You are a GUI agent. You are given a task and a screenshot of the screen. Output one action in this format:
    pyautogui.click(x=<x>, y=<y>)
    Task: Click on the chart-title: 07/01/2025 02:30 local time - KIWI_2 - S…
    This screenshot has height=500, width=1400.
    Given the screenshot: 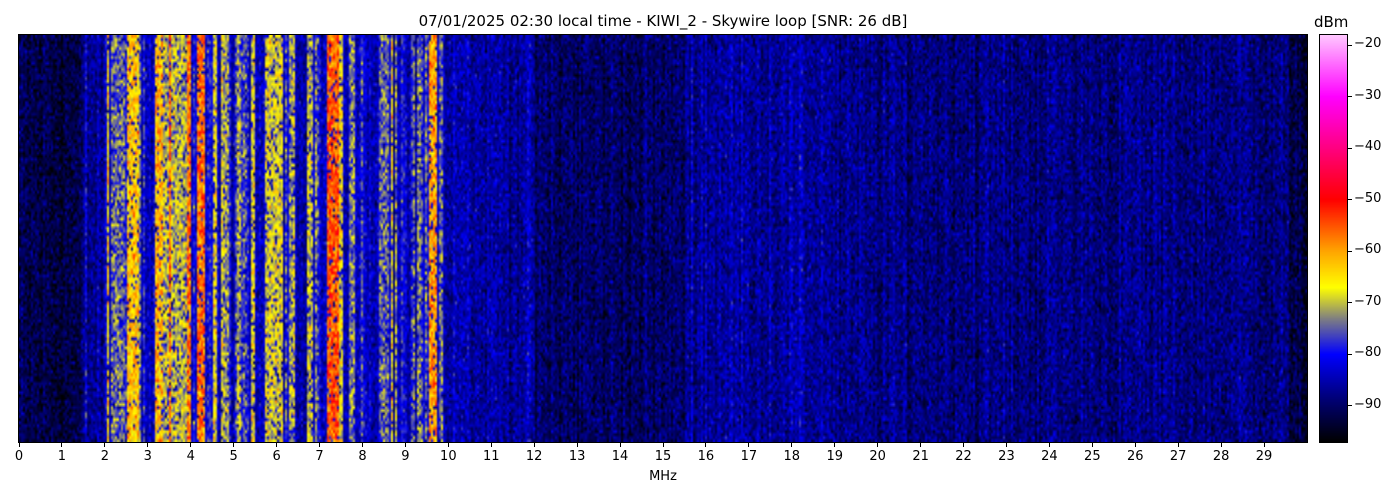 What is the action you would take?
    pyautogui.click(x=663, y=21)
    